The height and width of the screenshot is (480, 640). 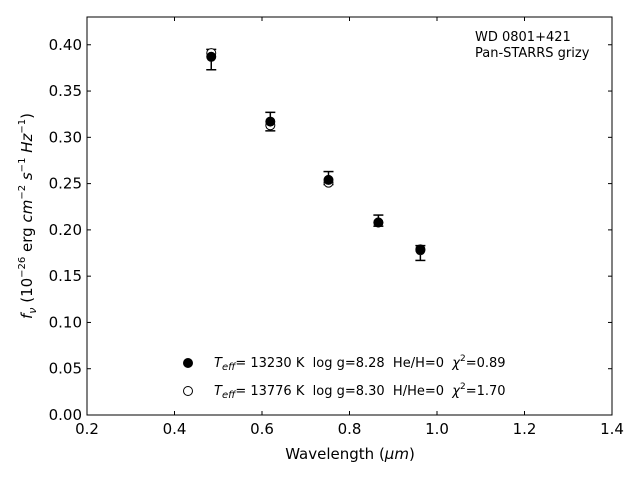 What do you see at coordinates (525, 429) in the screenshot?
I see `x-tick-label: 1.2` at bounding box center [525, 429].